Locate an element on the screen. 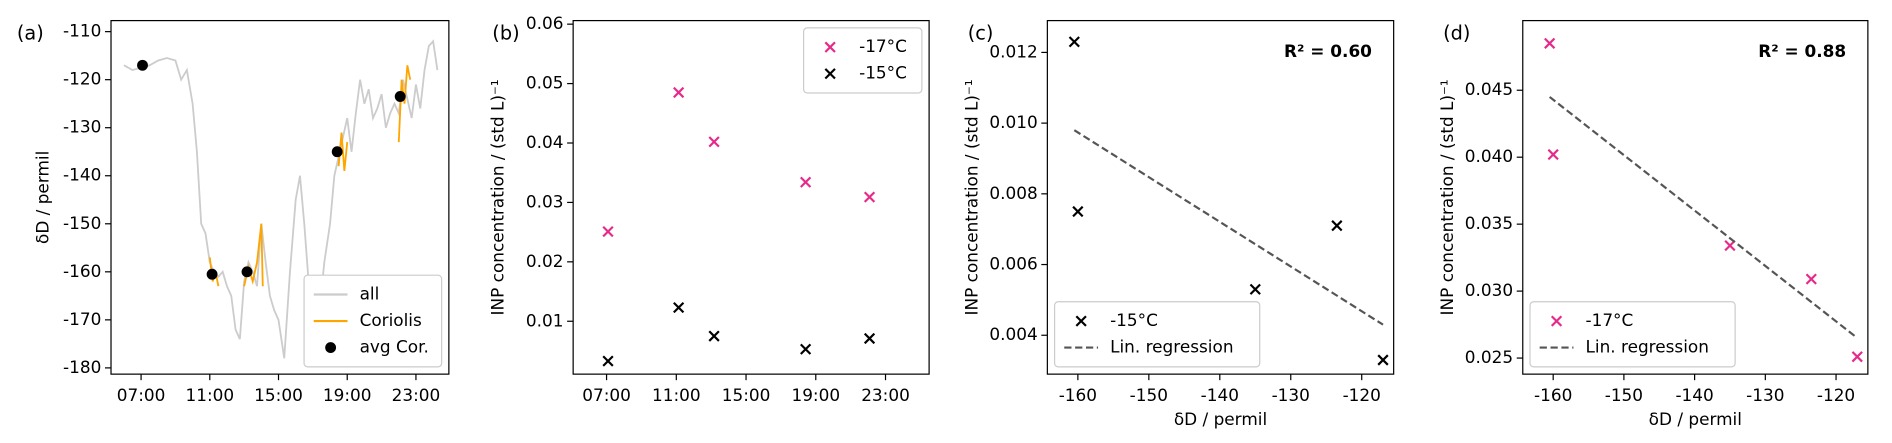 This screenshot has width=1892, height=443. y-tick-label: -180 is located at coordinates (82, 367).